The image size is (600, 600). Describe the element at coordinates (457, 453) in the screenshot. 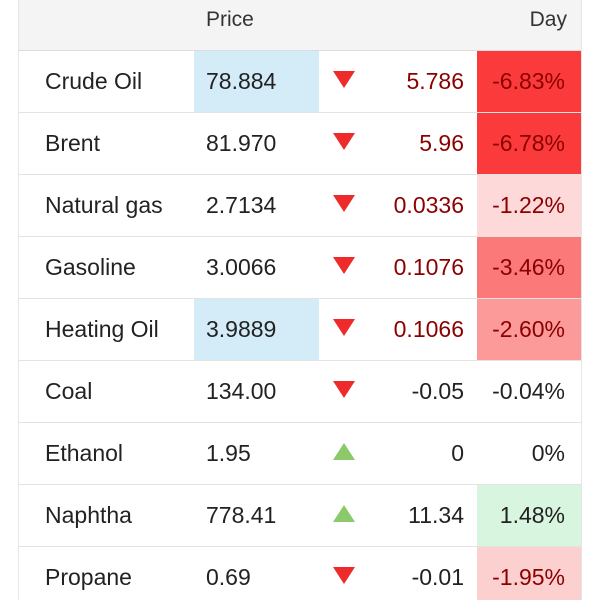

I see `change-cell: 0` at that location.